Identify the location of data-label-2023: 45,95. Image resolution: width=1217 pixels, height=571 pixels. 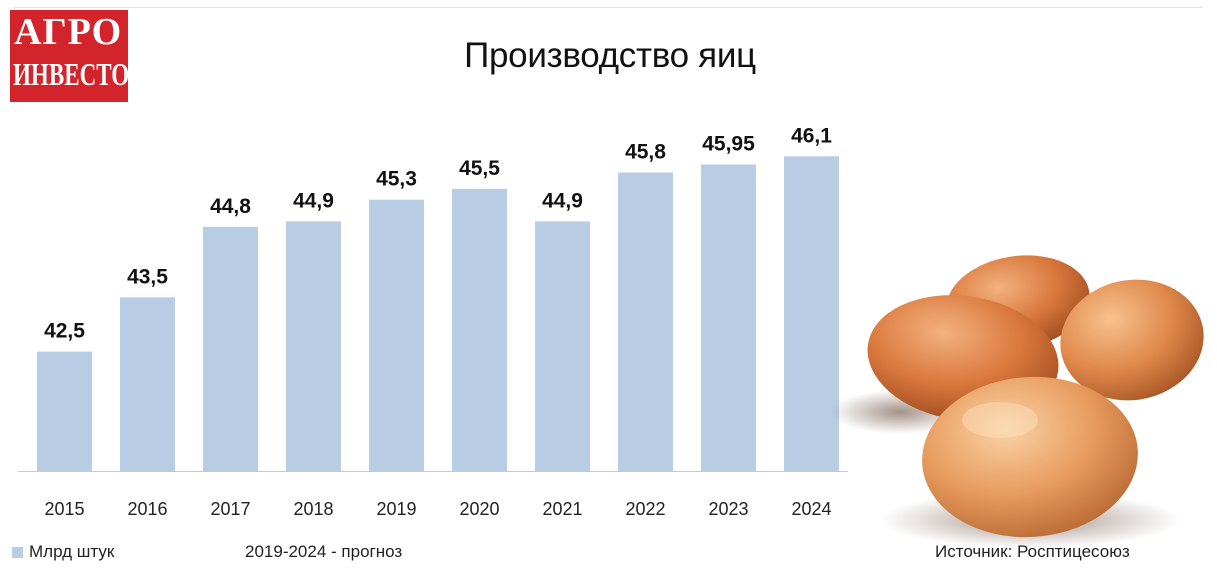
(728, 143).